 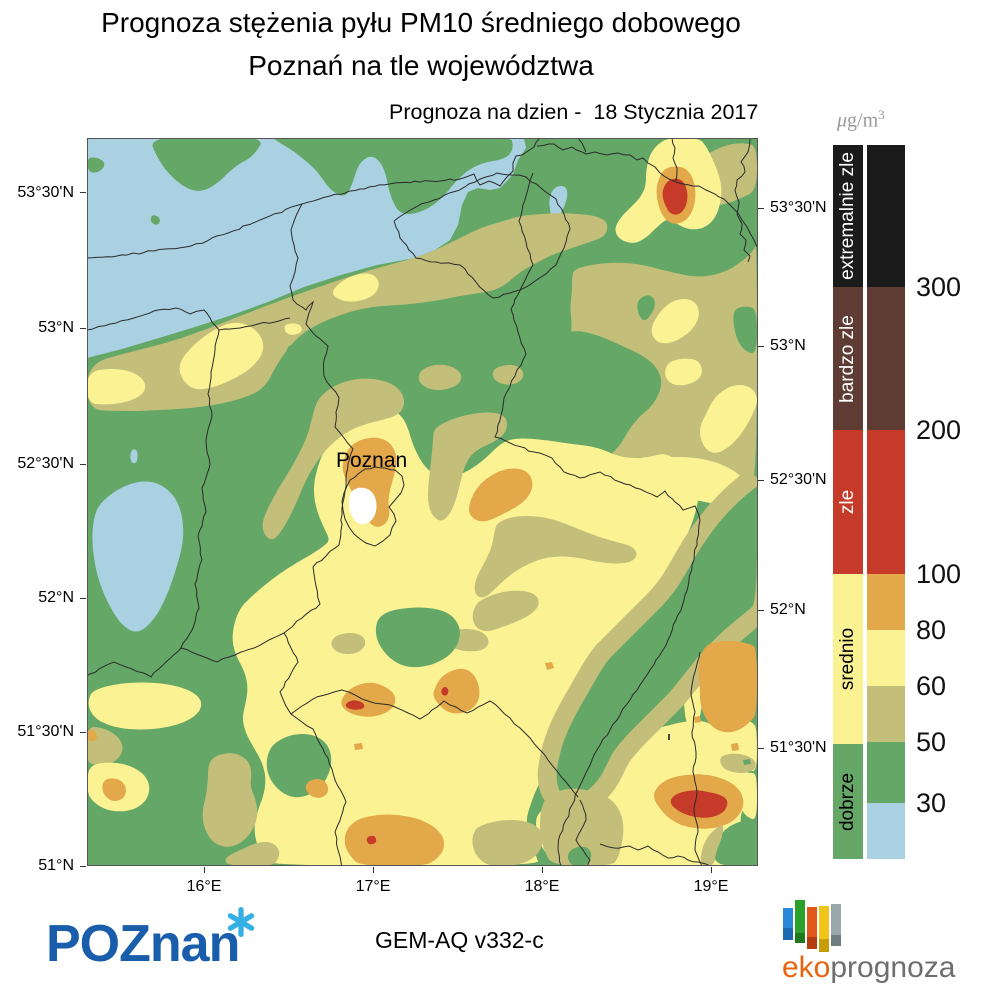 I want to click on svg-text: Poznan, so click(x=371, y=460).